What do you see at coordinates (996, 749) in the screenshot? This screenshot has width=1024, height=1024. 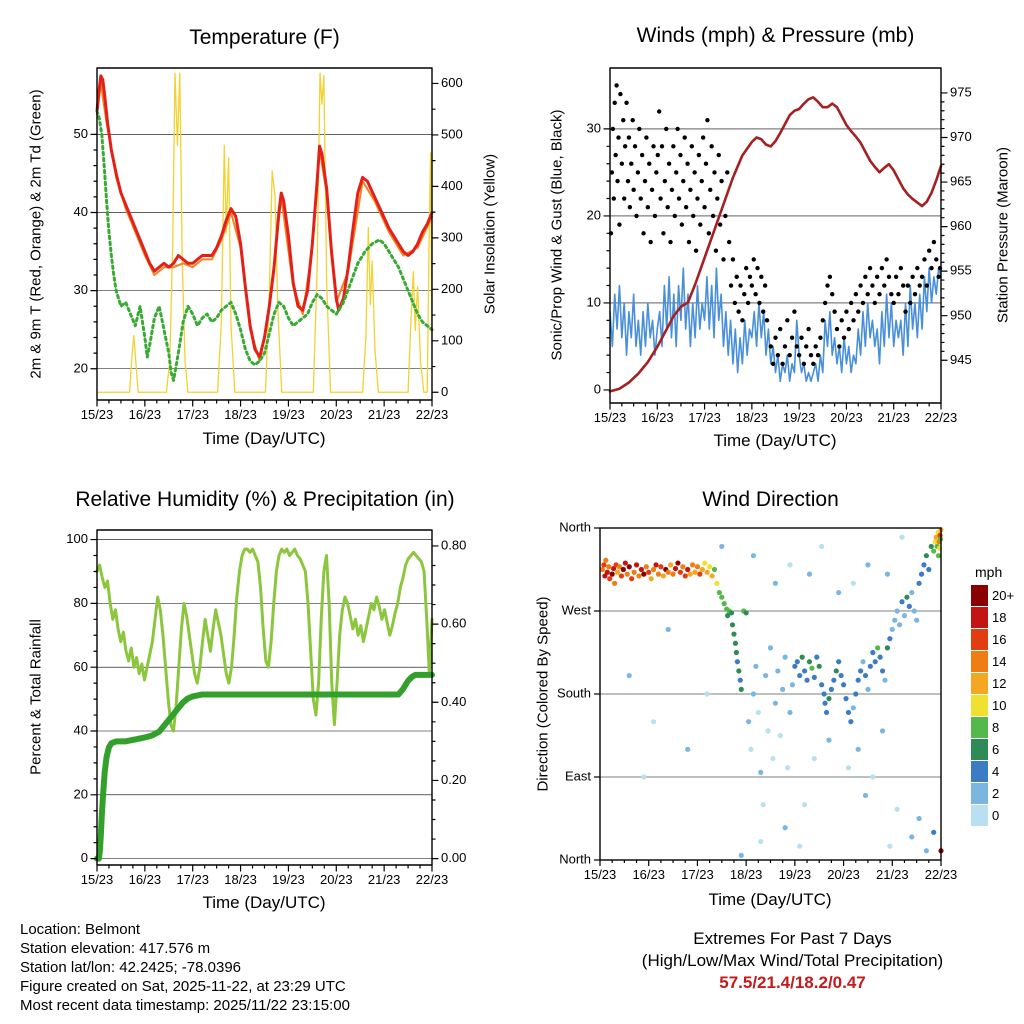 I see `legend-label: 6` at bounding box center [996, 749].